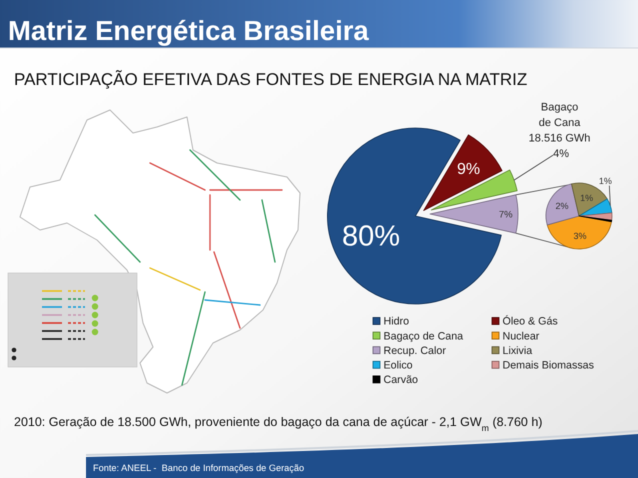  I want to click on source-note: Fonte: ANEEL - Banco de Informações de Geração, so click(198, 468).